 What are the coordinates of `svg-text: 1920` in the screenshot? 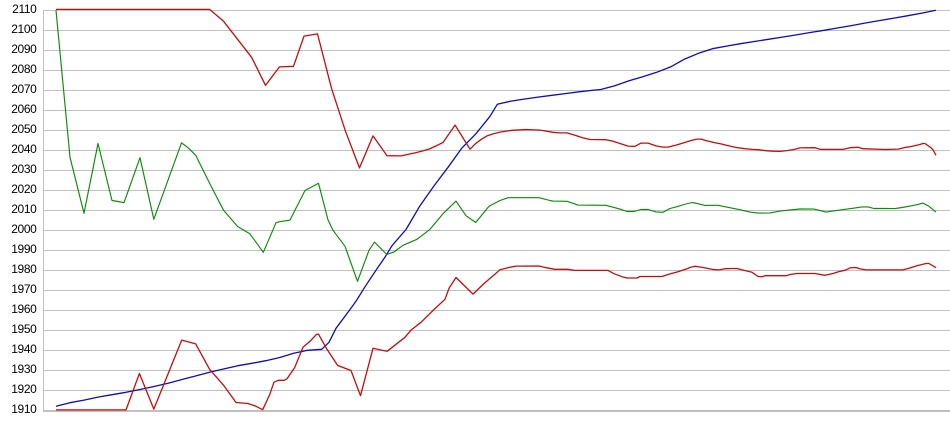 It's located at (24, 389).